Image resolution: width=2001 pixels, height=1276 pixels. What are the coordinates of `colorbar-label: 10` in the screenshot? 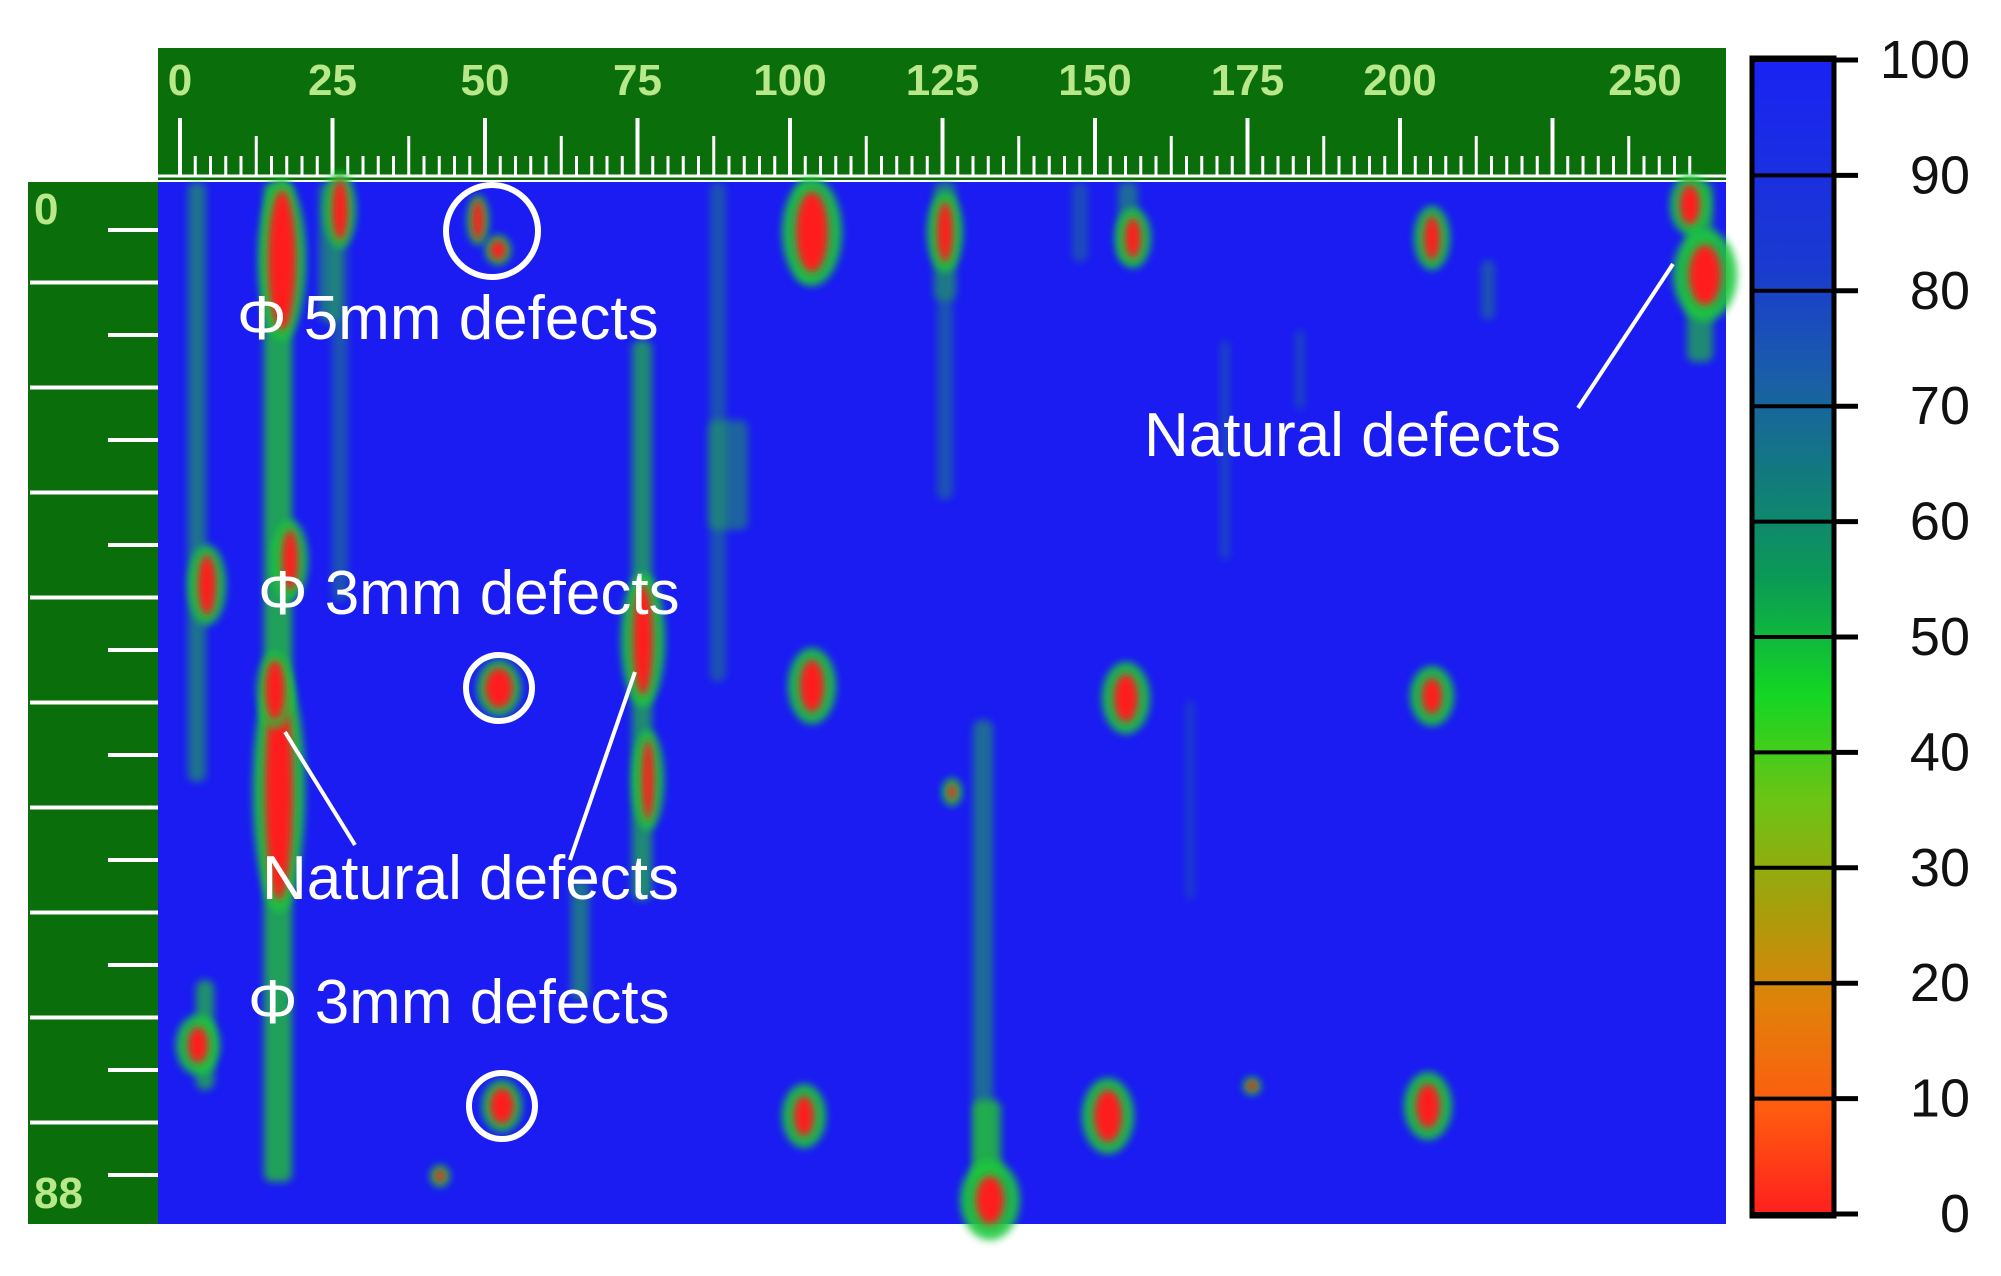 It's located at (1940, 1099).